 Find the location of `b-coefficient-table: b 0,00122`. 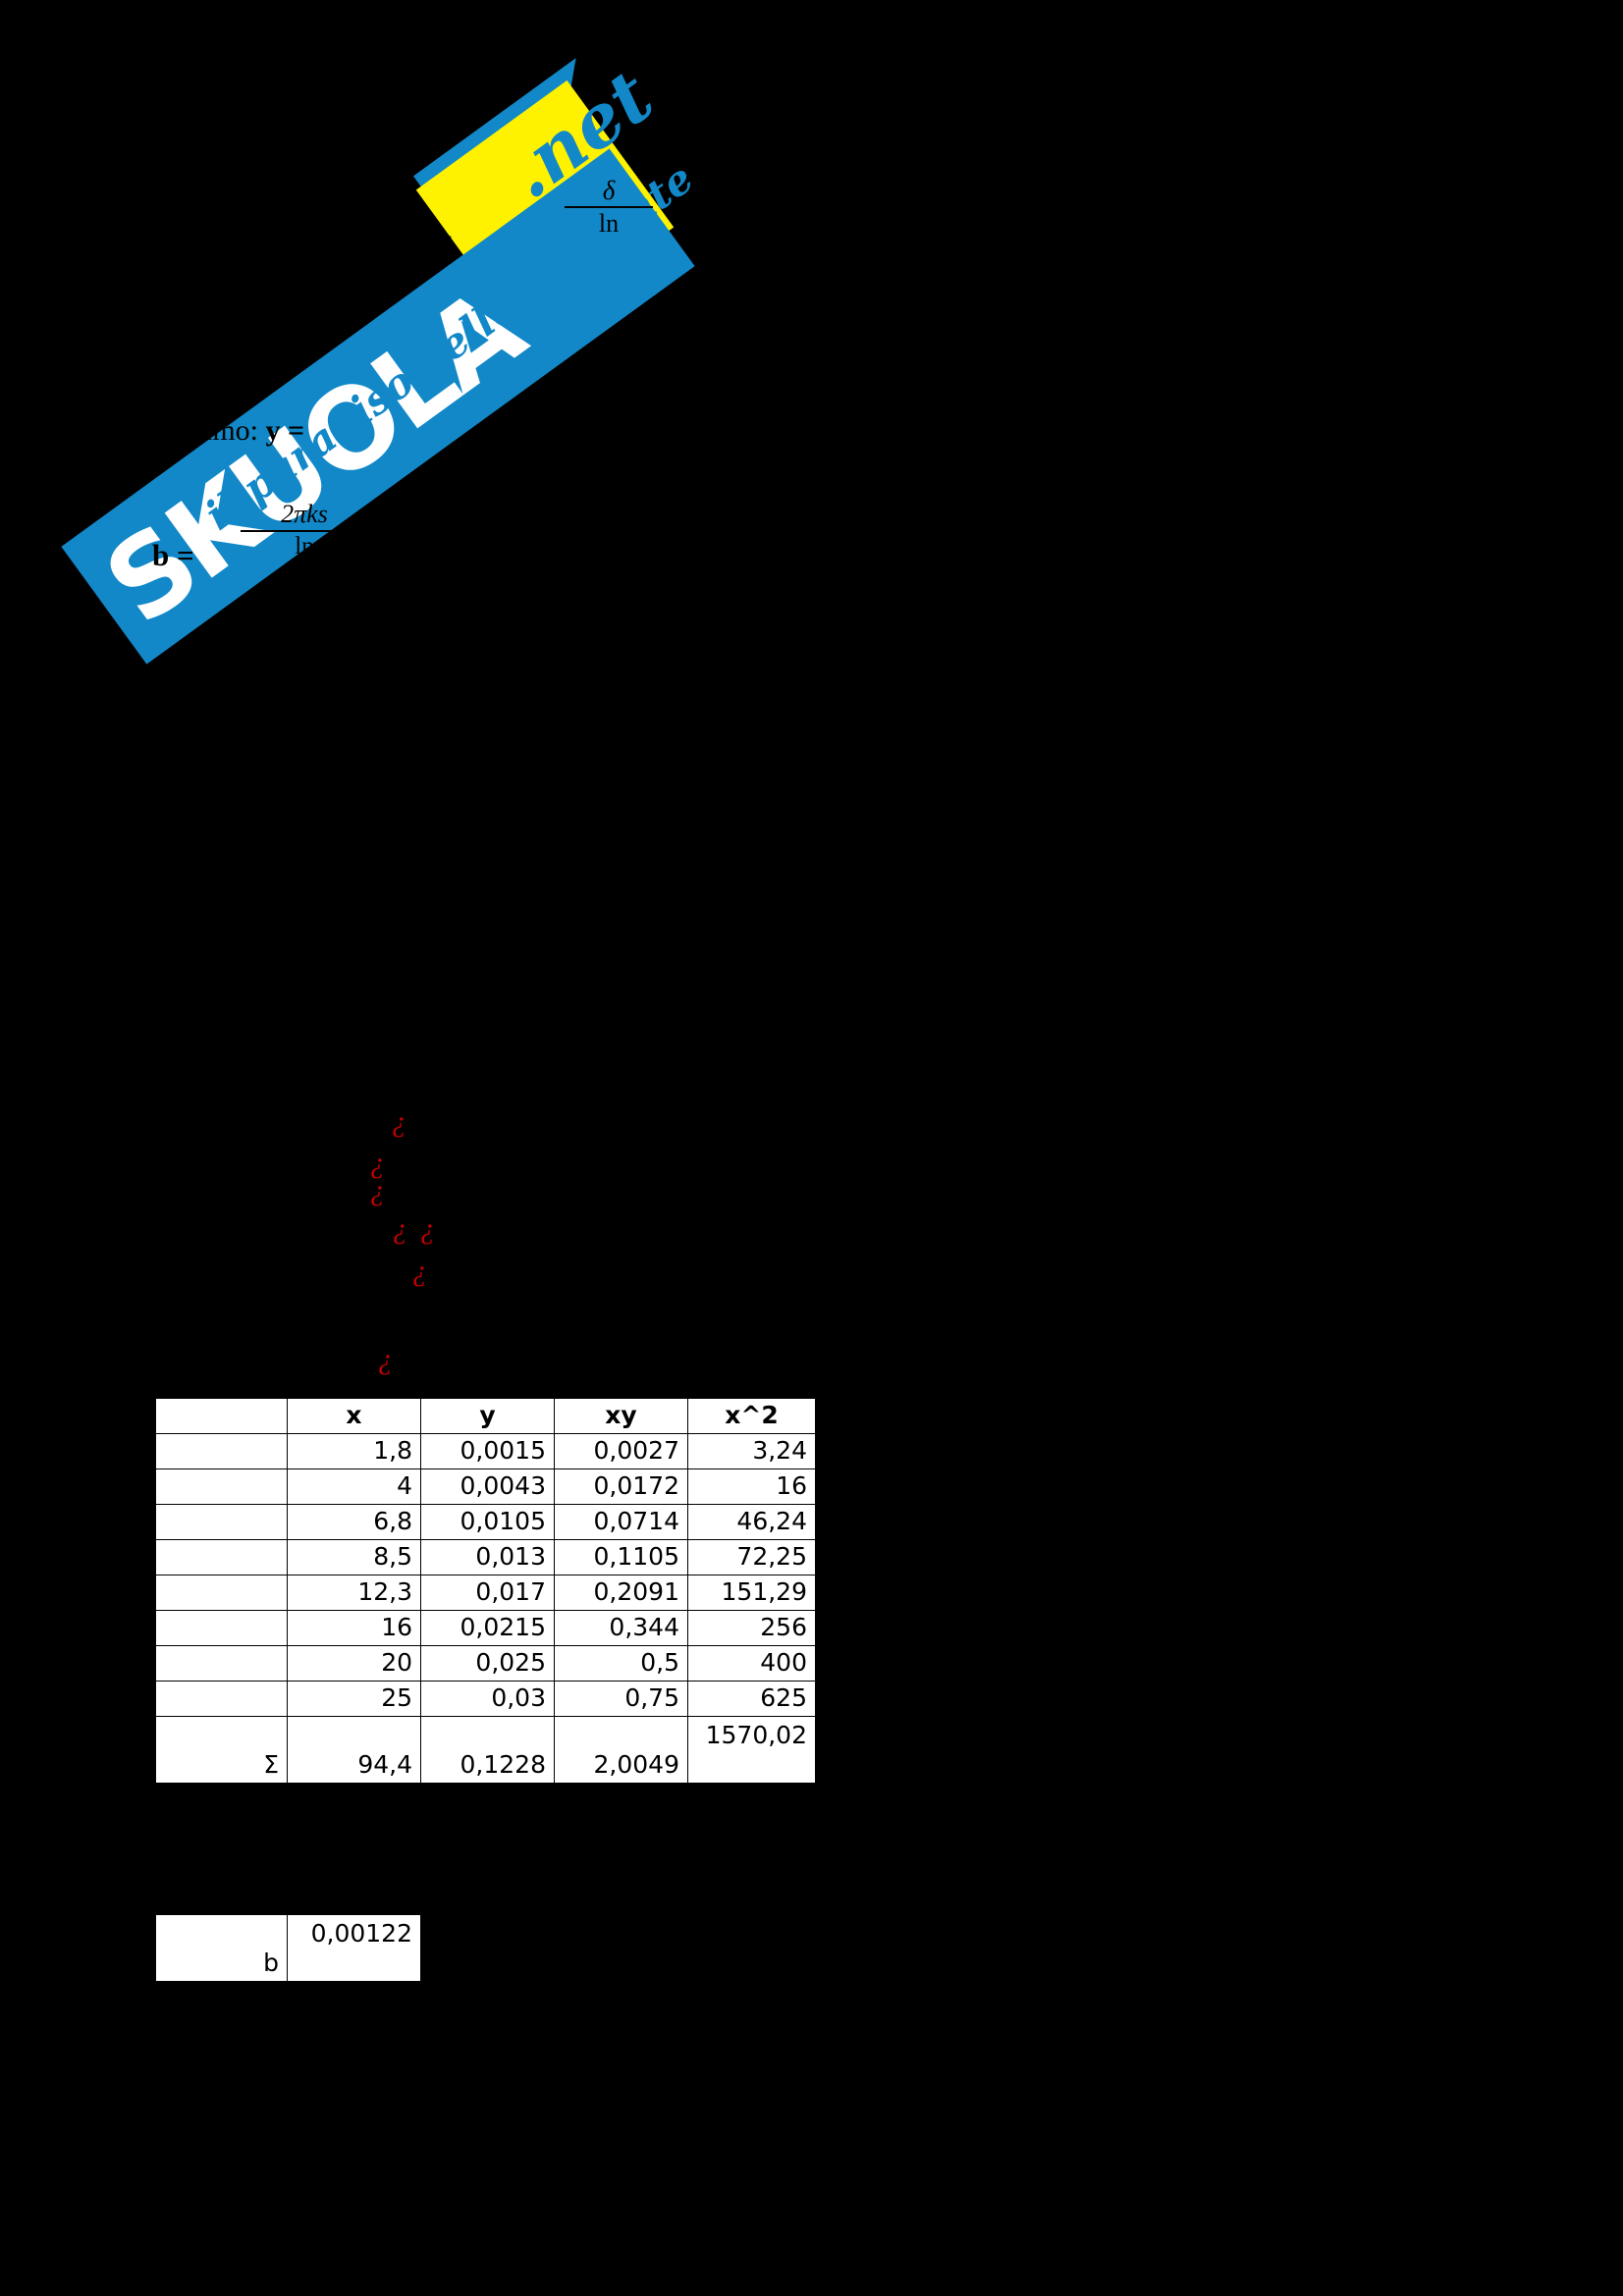

b-coefficient-table: b 0,00122 is located at coordinates (288, 1948).